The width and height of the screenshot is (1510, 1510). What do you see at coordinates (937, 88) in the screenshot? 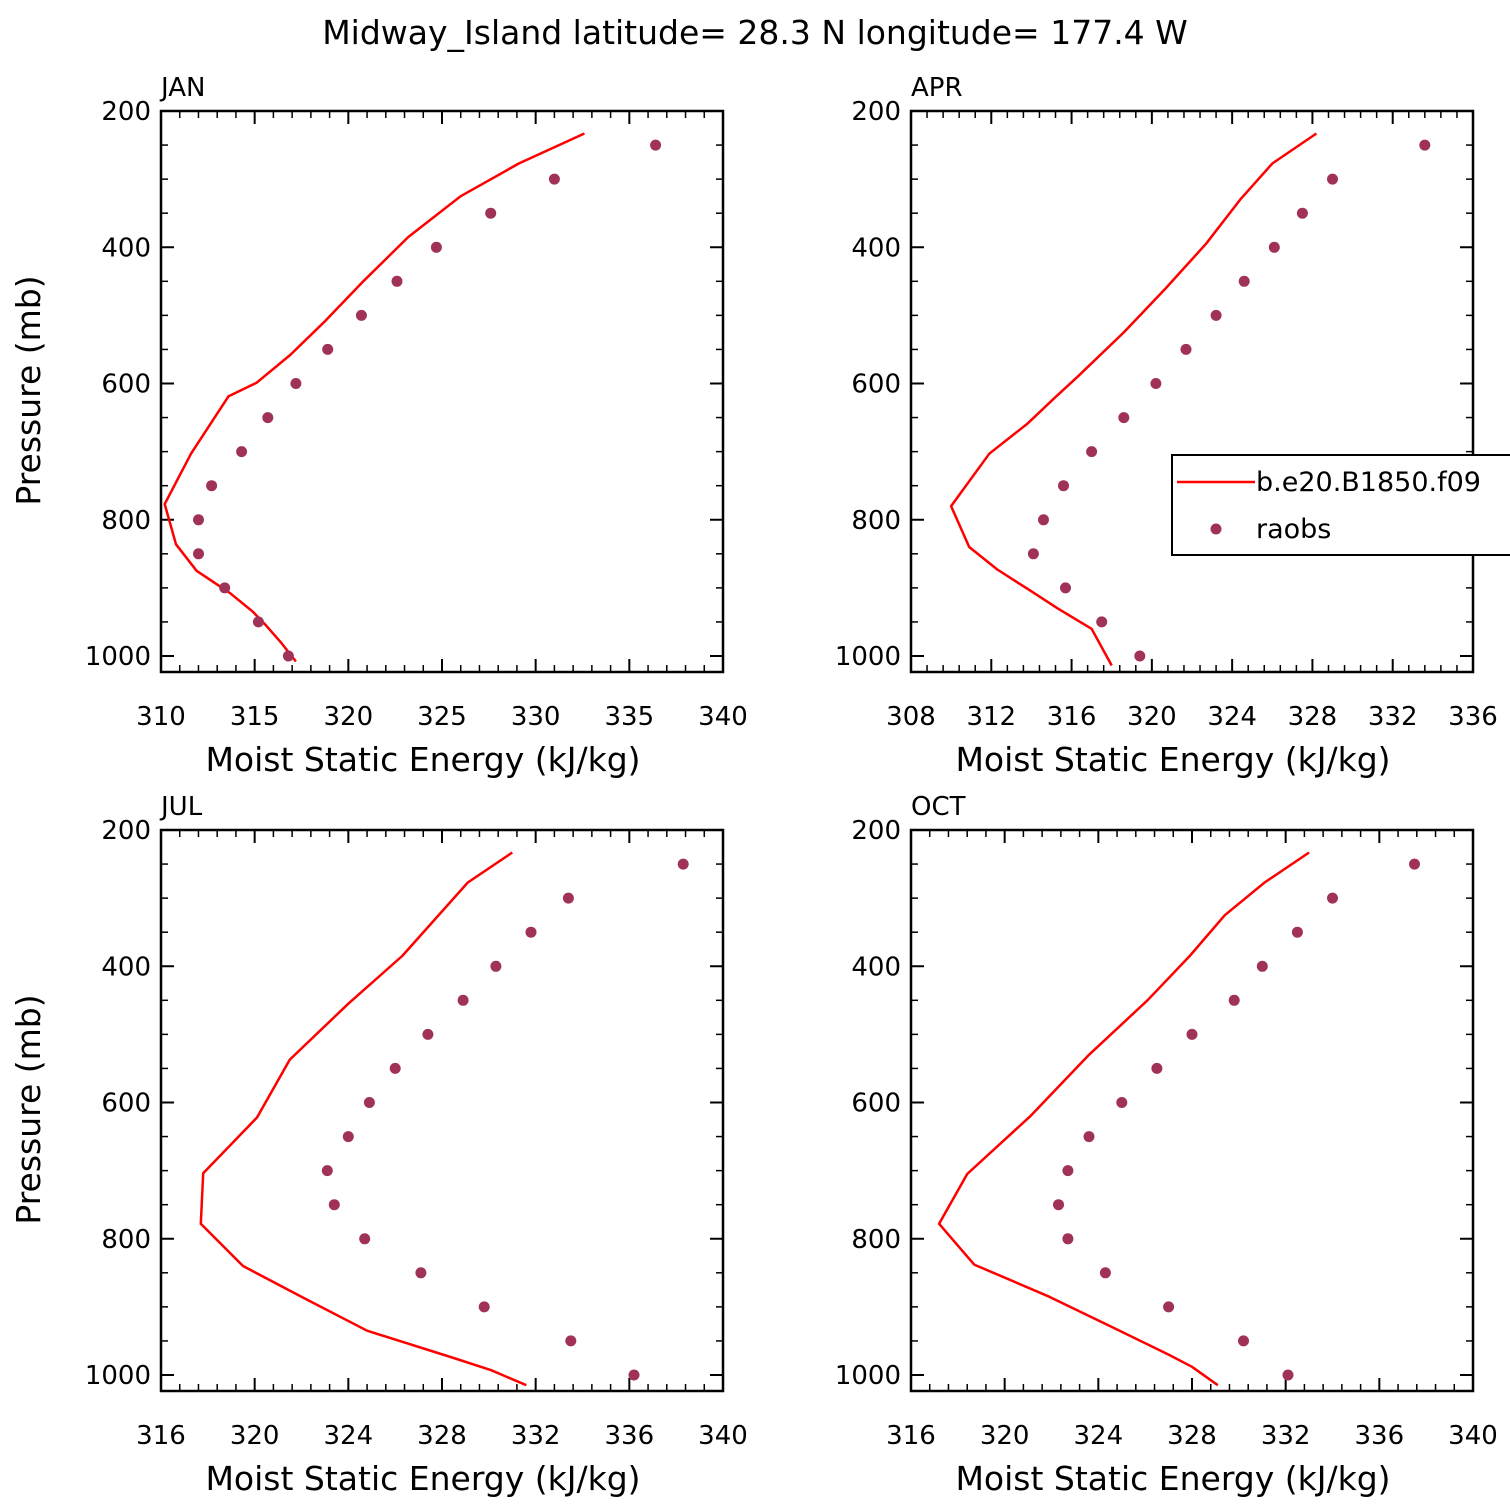
I see `panel-title: APR` at bounding box center [937, 88].